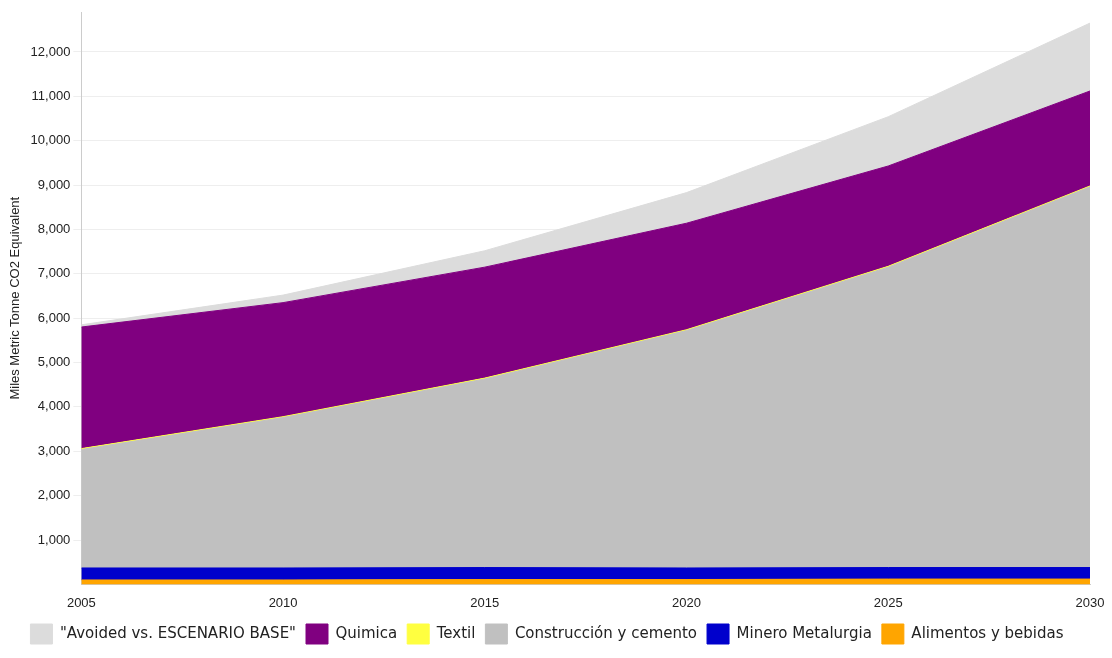 The image size is (1112, 658). Describe the element at coordinates (54, 317) in the screenshot. I see `y-tick-label: 6,000` at that location.